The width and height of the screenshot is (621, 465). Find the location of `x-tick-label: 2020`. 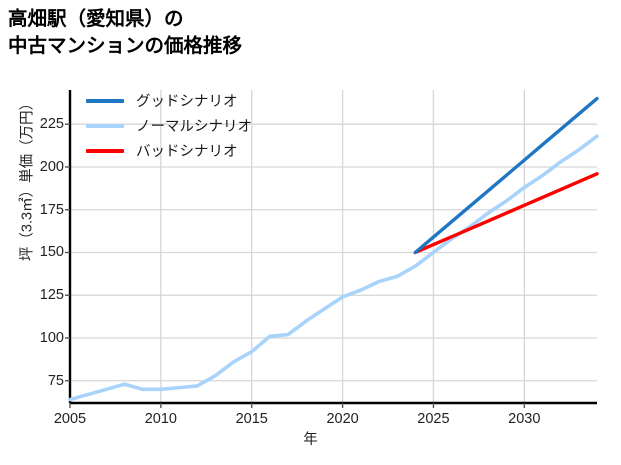

x-tick-label: 2020 is located at coordinates (342, 419).